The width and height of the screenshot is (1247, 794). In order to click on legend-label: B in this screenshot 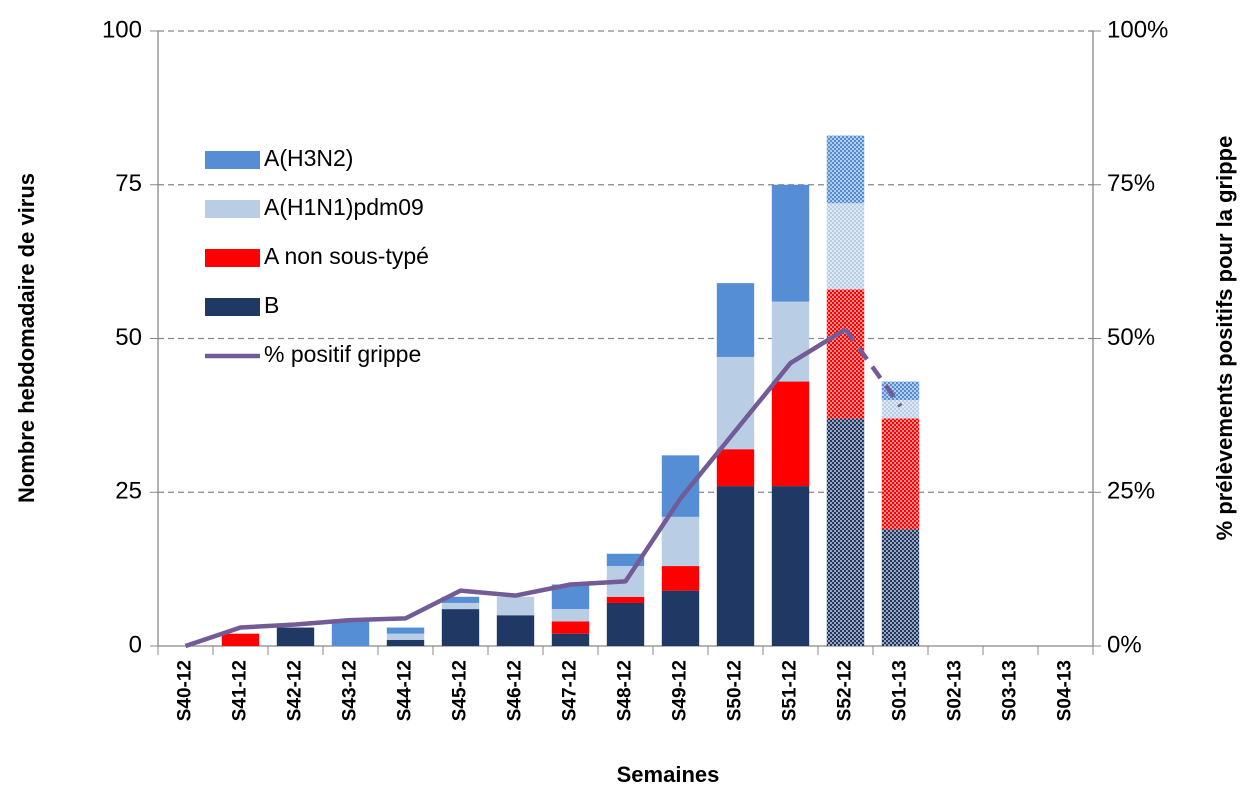, I will do `click(271, 305)`.